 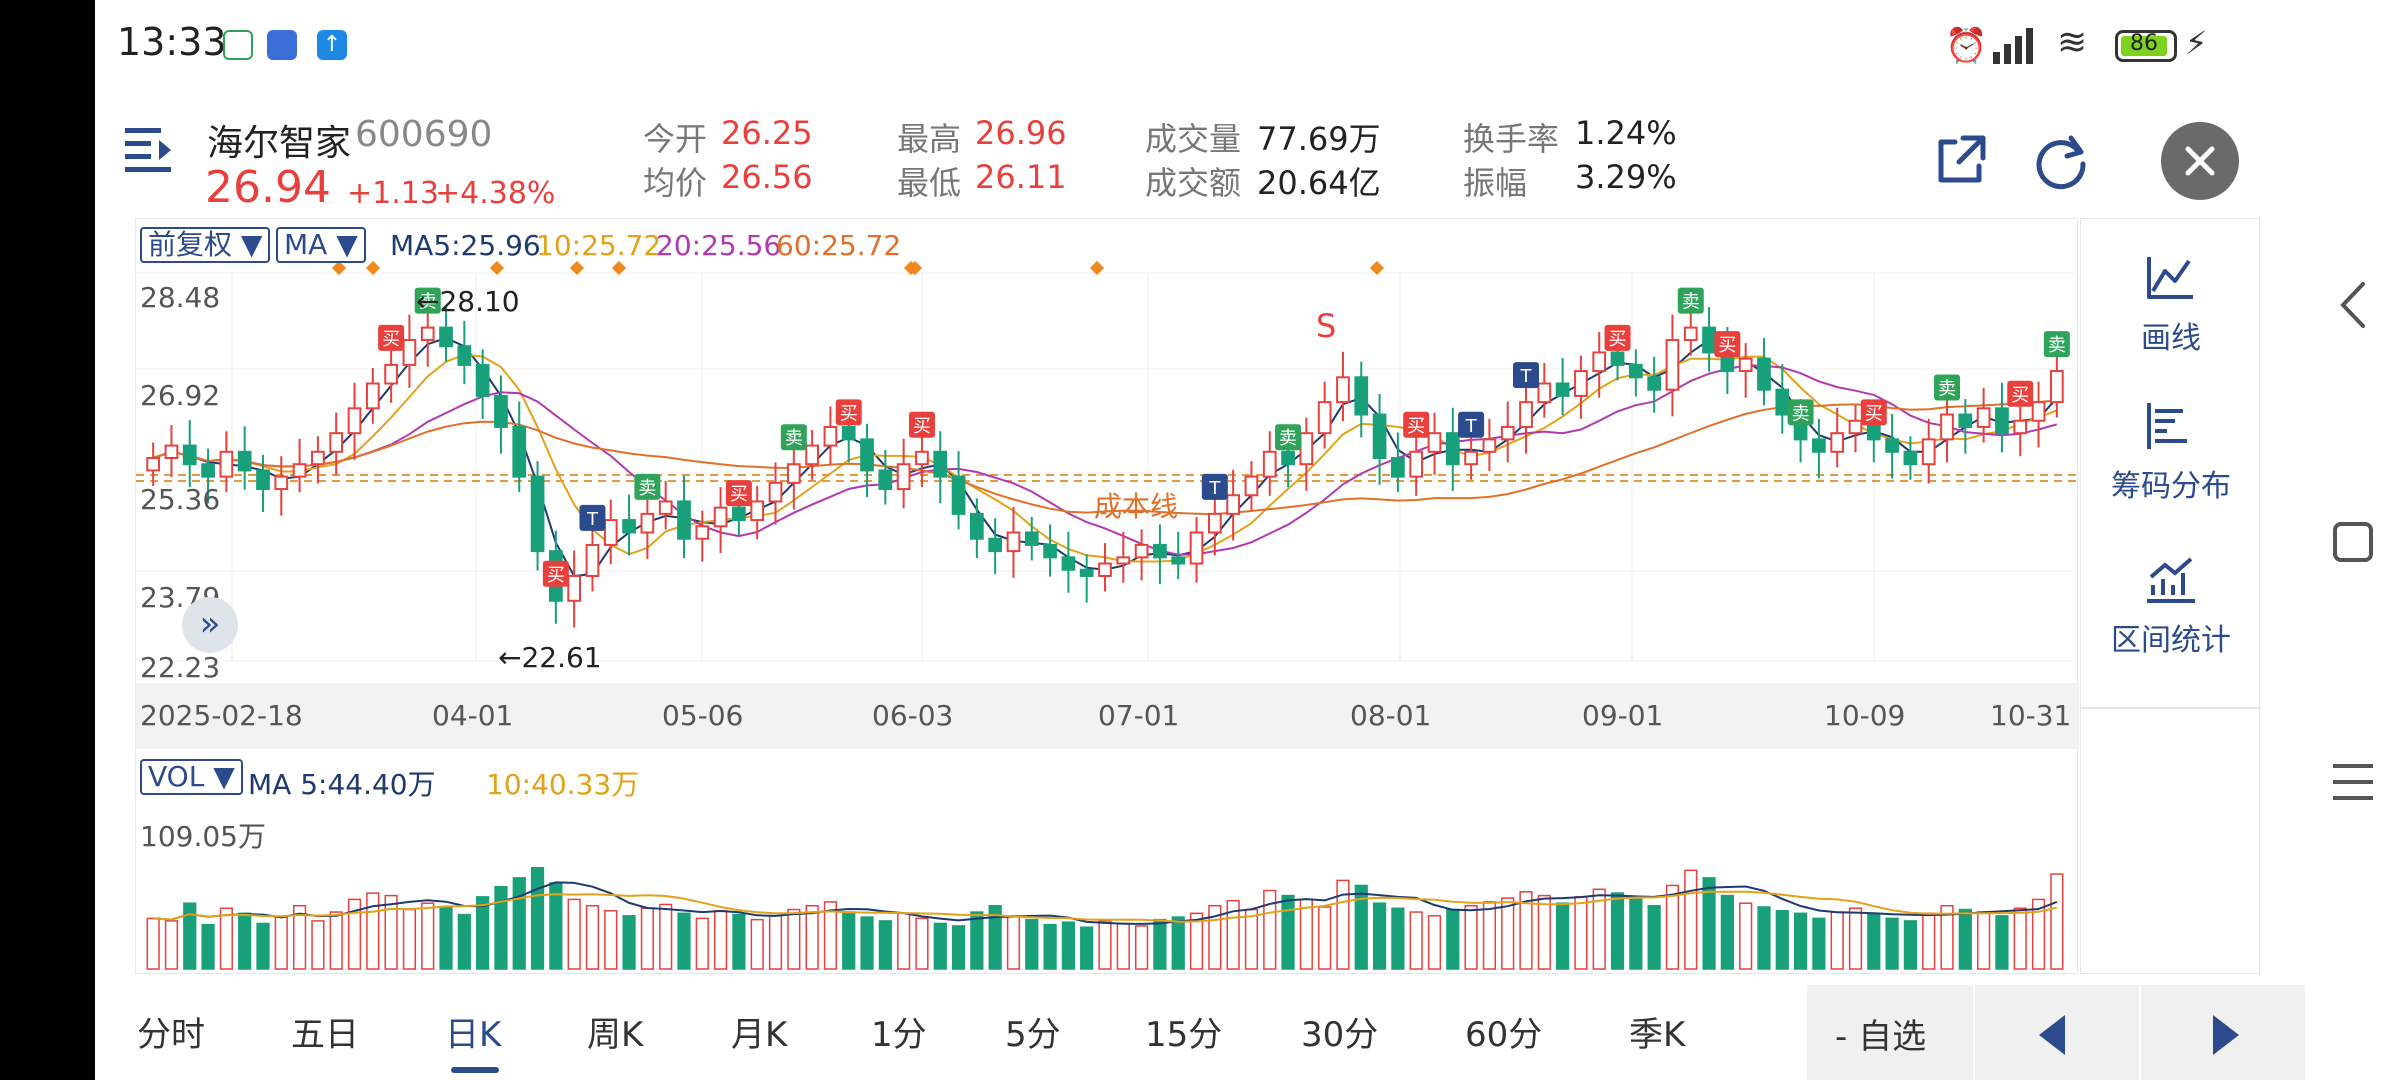 What do you see at coordinates (268, 187) in the screenshot?
I see `current-price: 26.94` at bounding box center [268, 187].